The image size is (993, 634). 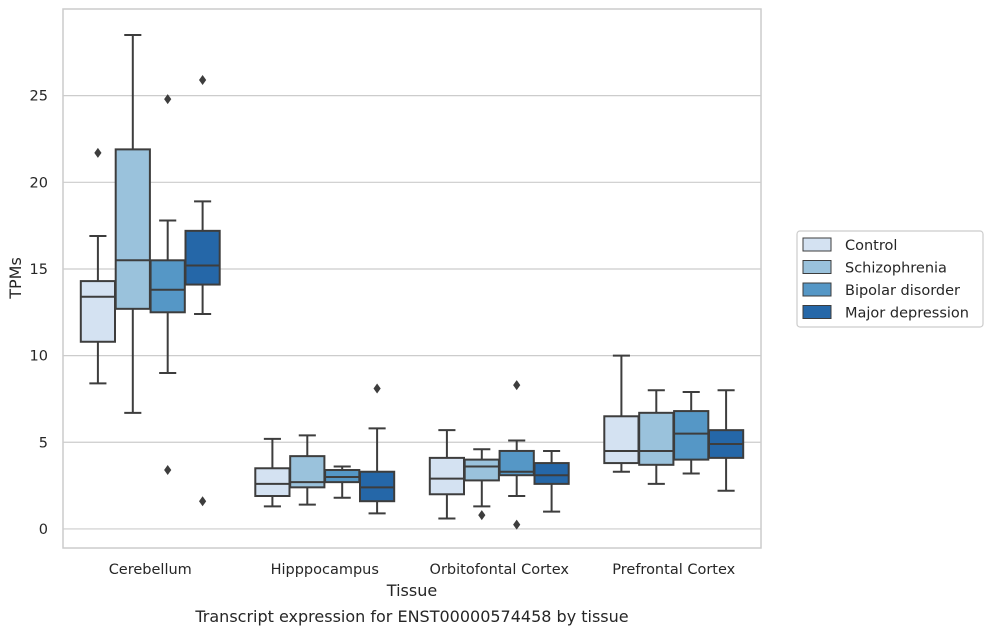 I want to click on box-orbitofontal-cortex-major-depression, so click(x=551, y=481).